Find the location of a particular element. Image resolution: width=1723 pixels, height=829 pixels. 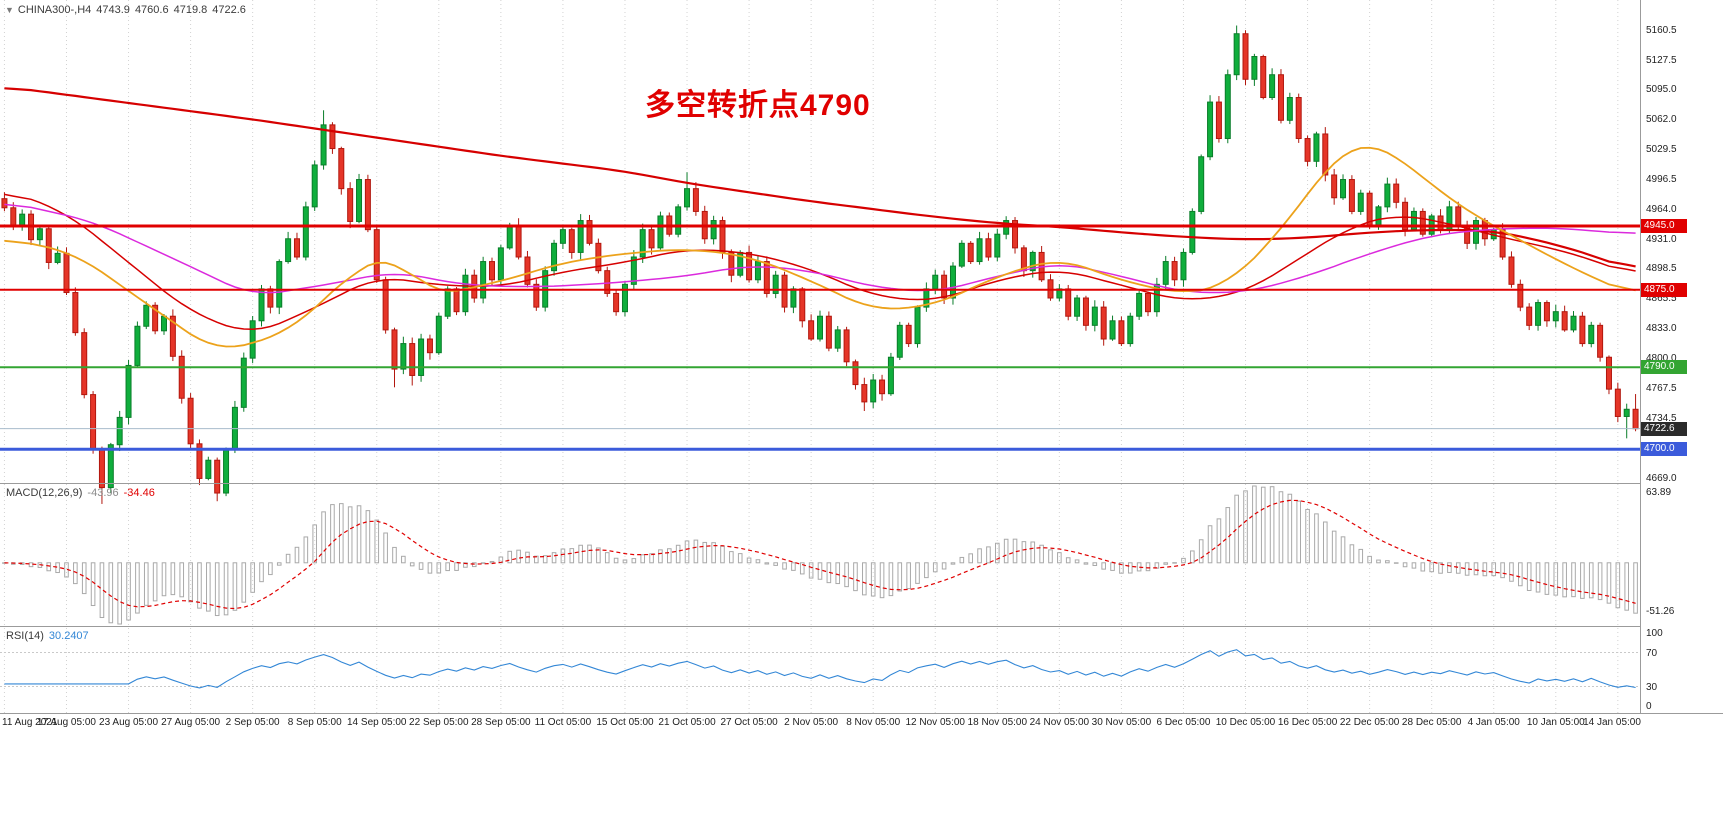

time-tick-label: 8 Sep 05:00 is located at coordinates (314, 722).